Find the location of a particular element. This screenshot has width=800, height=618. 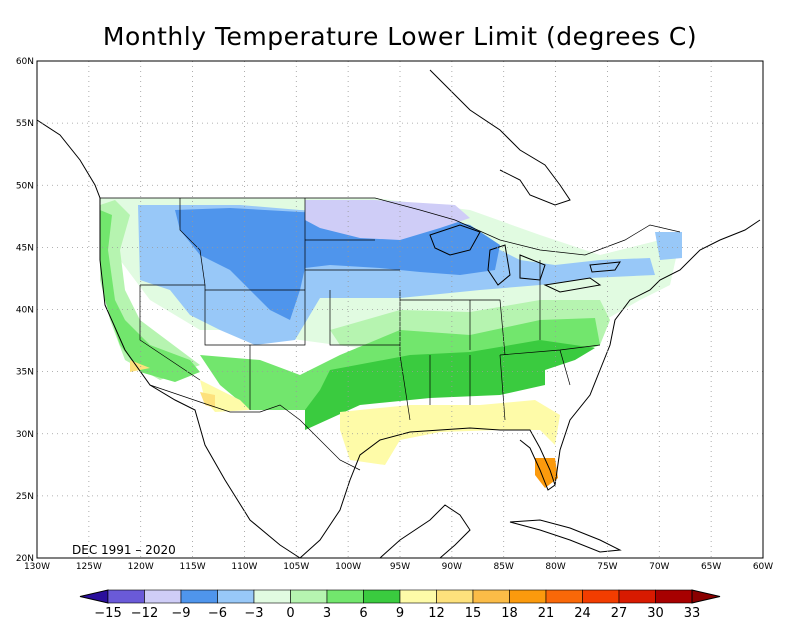

lon-tick-label: 125W is located at coordinates (89, 567).